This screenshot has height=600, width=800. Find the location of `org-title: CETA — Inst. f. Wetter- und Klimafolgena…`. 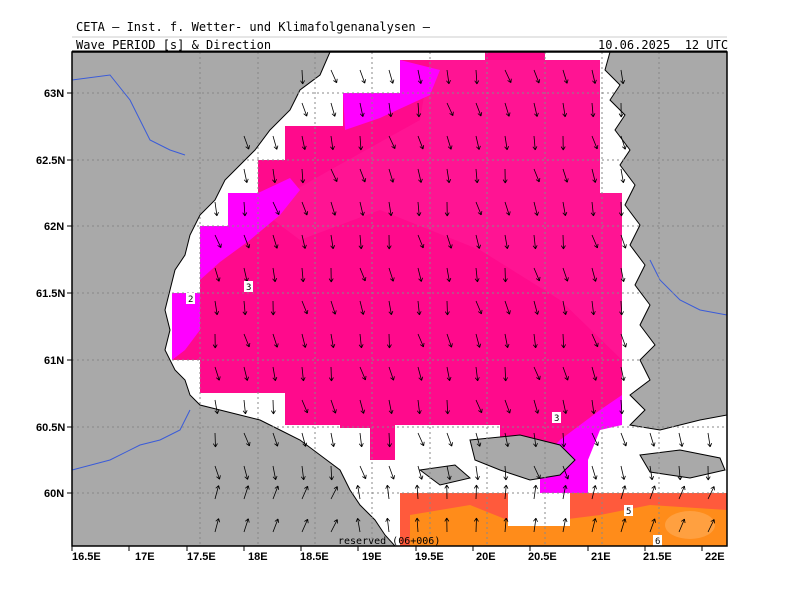

org-title: CETA — Inst. f. Wetter- und Klimafolgena… is located at coordinates (253, 27).